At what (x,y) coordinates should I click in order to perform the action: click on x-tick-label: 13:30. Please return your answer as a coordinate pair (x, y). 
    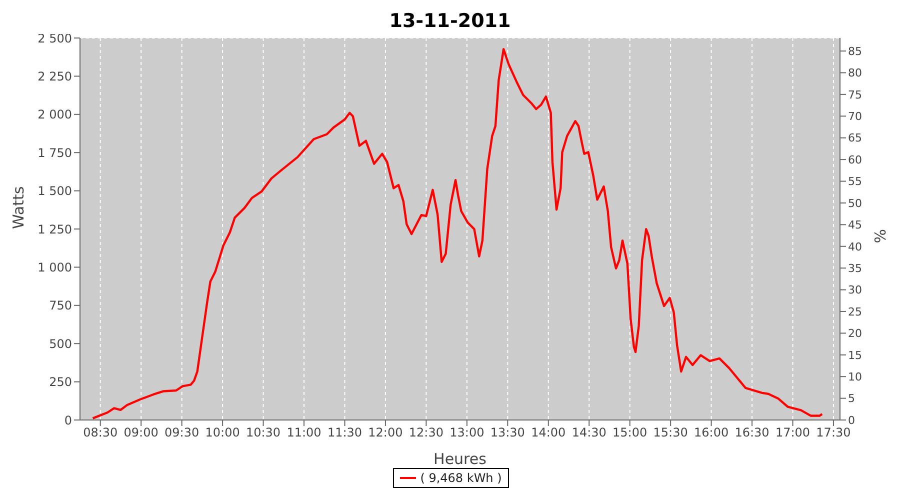
    Looking at the image, I should click on (507, 433).